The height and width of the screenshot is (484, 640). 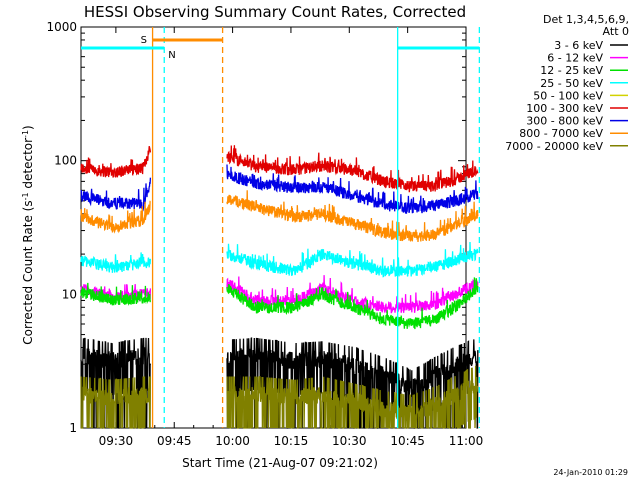 What do you see at coordinates (69, 294) in the screenshot?
I see `y-tick-label: 10` at bounding box center [69, 294].